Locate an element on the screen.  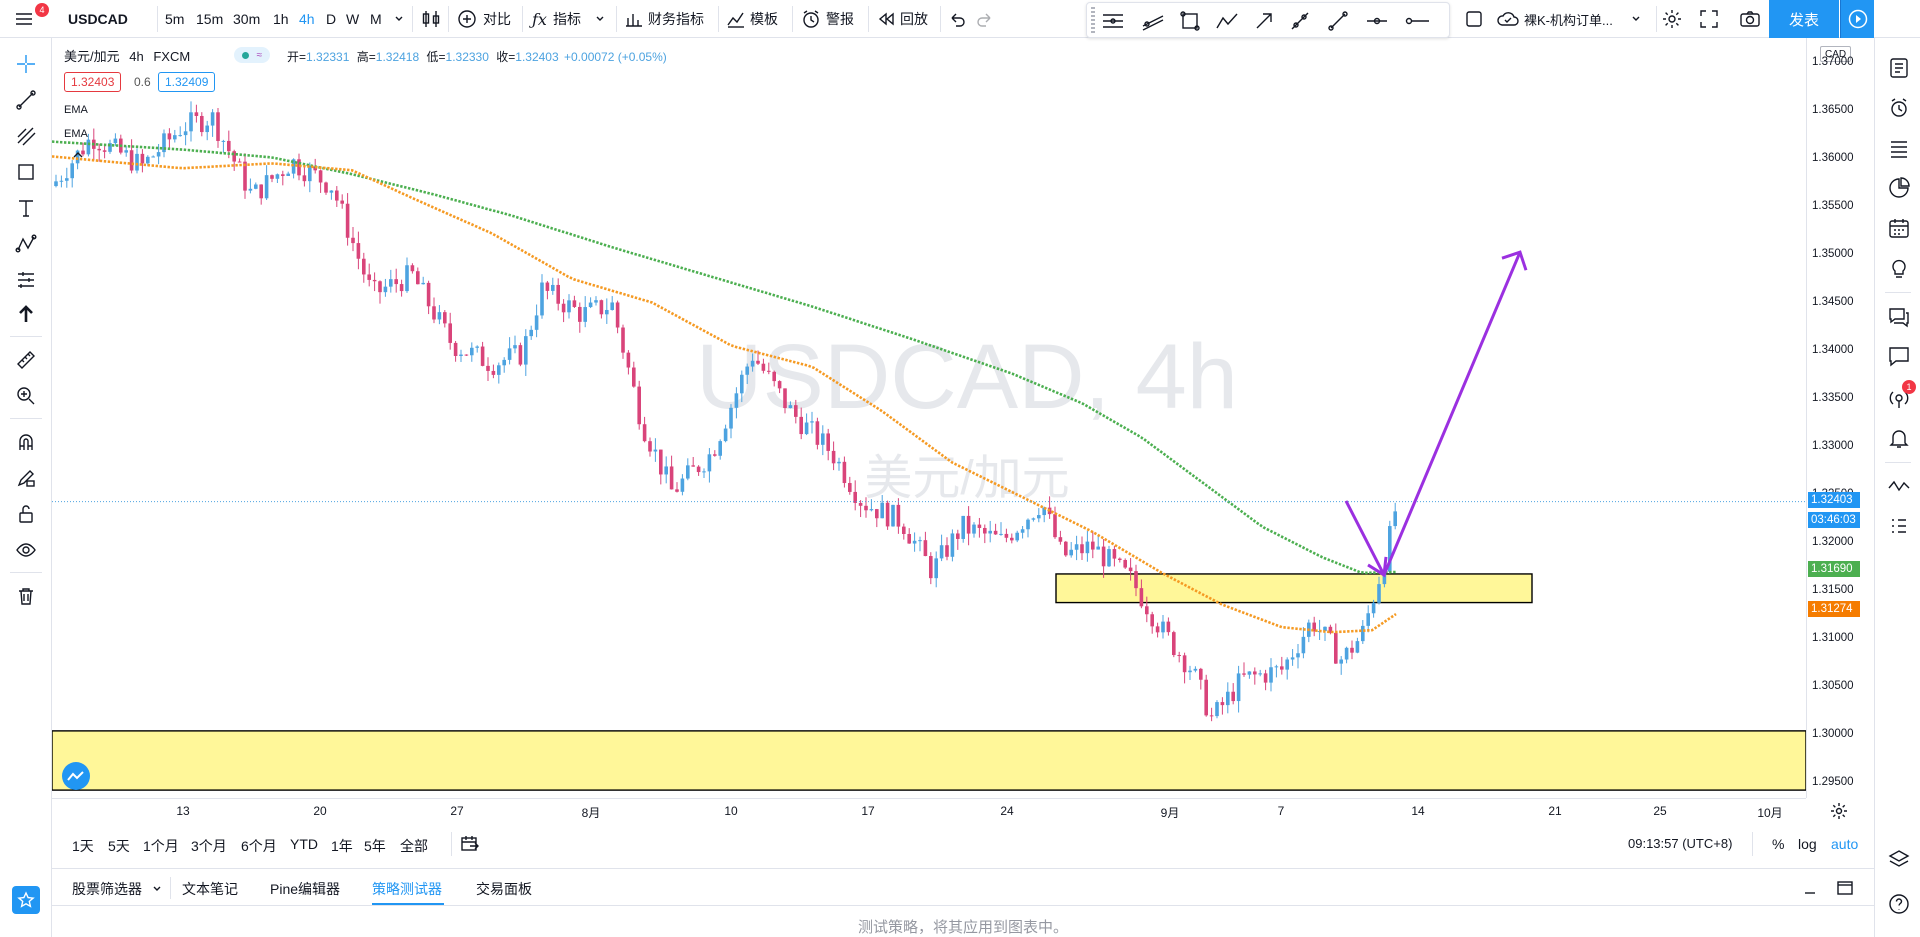
zoom-tool is located at coordinates (26, 396).